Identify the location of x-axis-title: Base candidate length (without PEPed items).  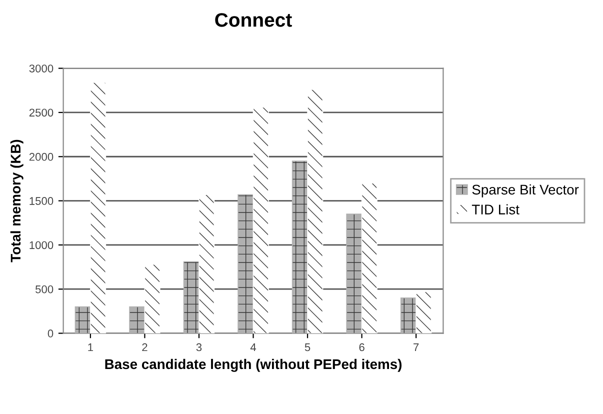
(253, 365).